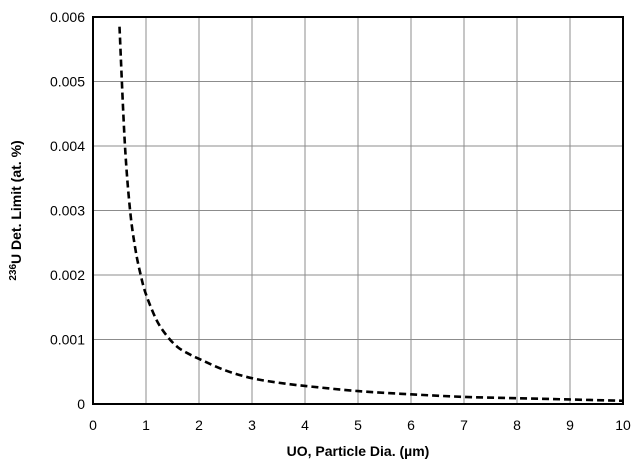 Image resolution: width=633 pixels, height=462 pixels. What do you see at coordinates (67, 82) in the screenshot?
I see `y-tick-label: 0.005` at bounding box center [67, 82].